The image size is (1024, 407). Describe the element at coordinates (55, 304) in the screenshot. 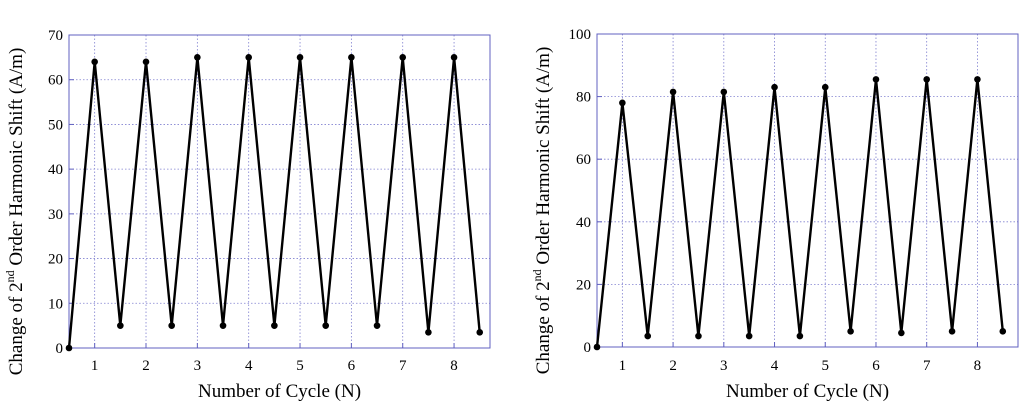

I see `y-tick-label: 10` at that location.